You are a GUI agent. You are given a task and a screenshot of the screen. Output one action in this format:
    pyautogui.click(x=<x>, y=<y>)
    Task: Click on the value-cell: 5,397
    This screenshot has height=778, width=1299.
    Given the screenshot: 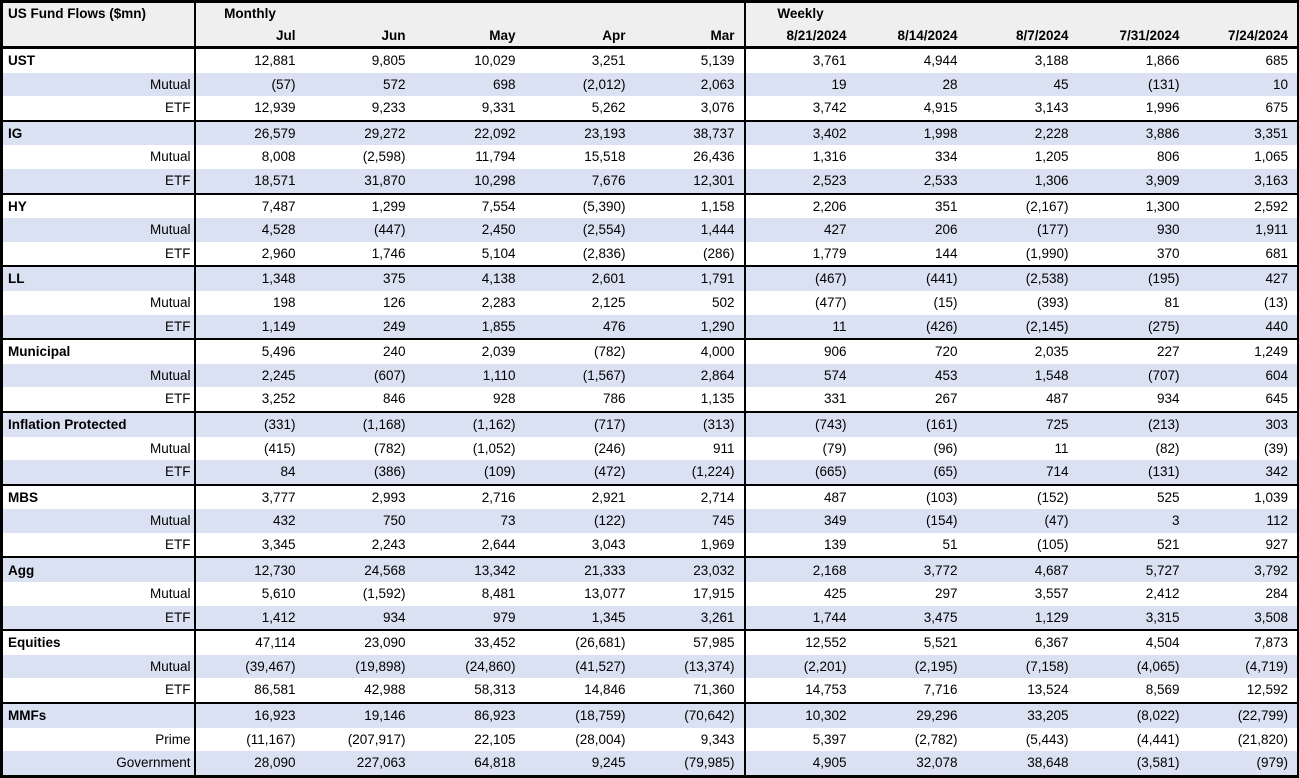 What is the action you would take?
    pyautogui.click(x=799, y=739)
    